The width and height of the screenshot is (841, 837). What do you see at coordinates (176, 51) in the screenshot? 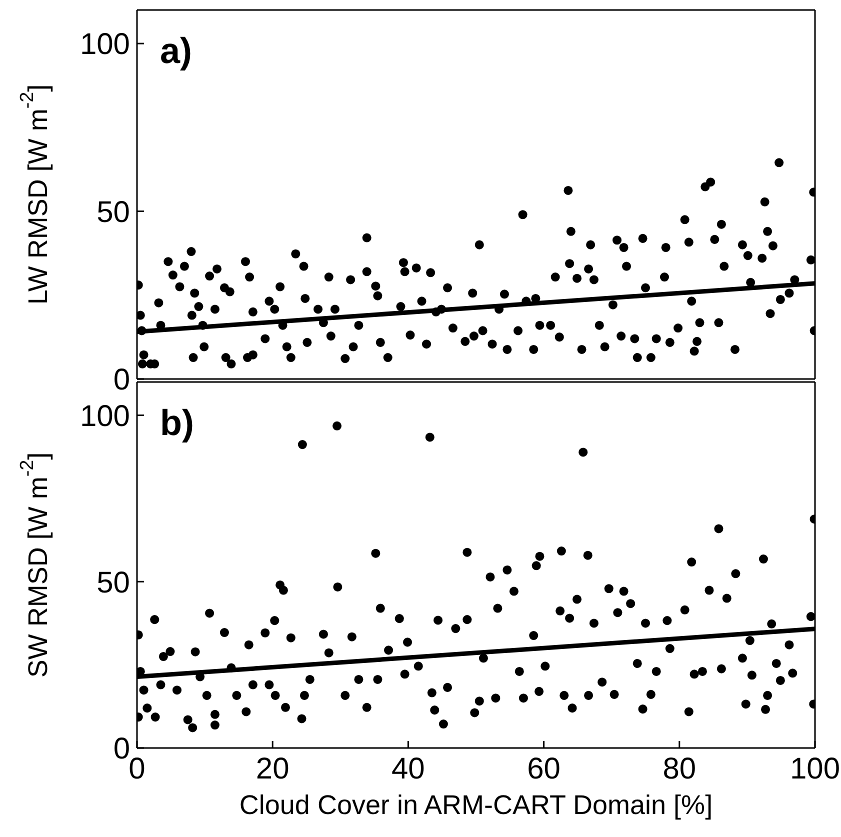
I see `annotation: a)` at bounding box center [176, 51].